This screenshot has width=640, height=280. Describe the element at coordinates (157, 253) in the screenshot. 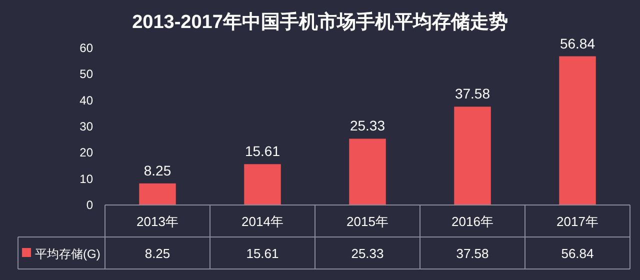

I see `text: 8.25` at that location.